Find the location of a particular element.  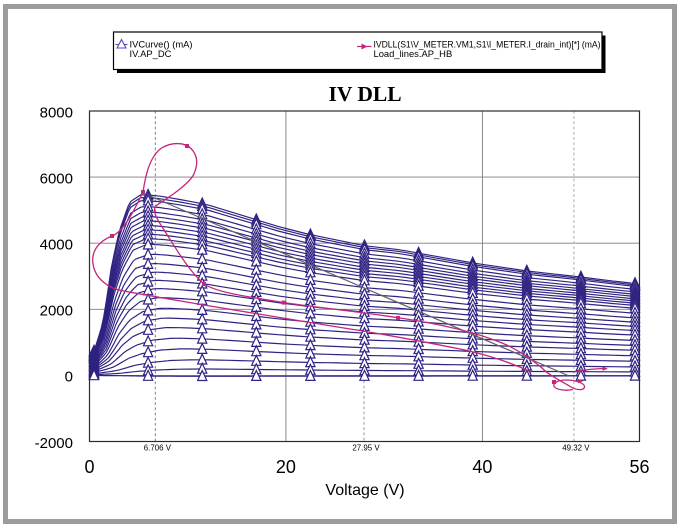

svg-text: 8000 is located at coordinates (56, 112).